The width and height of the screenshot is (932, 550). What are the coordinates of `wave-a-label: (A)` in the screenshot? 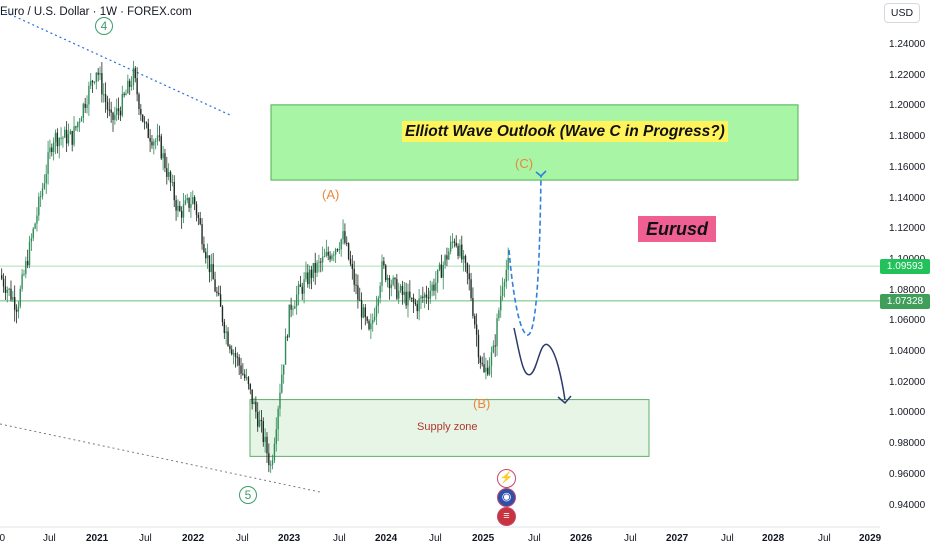 It's located at (331, 194).